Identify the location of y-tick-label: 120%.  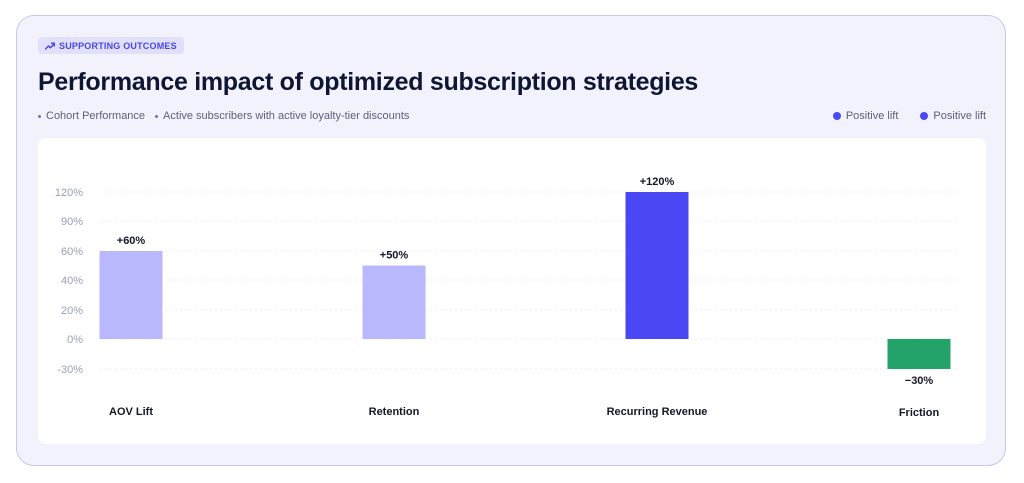
(69, 193).